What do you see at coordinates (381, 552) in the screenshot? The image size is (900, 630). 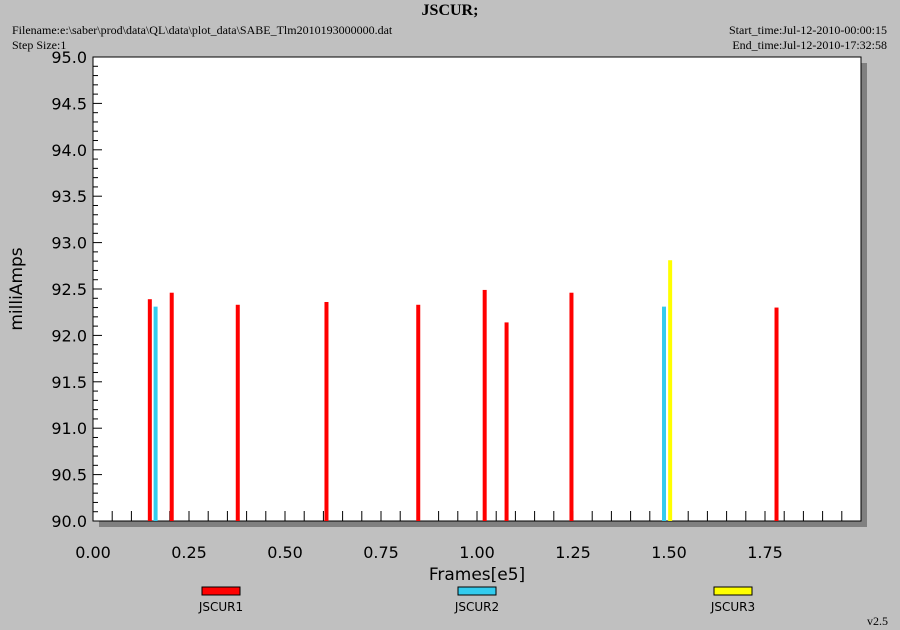 I see `x-tick-label: 0.75` at bounding box center [381, 552].